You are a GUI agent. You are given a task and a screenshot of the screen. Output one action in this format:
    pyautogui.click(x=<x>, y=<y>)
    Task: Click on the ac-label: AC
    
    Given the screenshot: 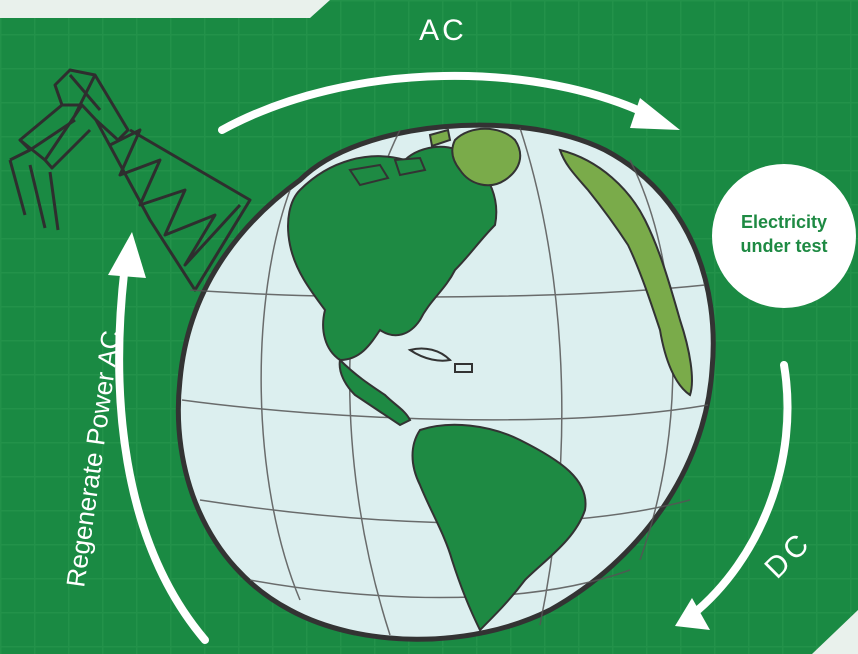 What is the action you would take?
    pyautogui.click(x=443, y=30)
    